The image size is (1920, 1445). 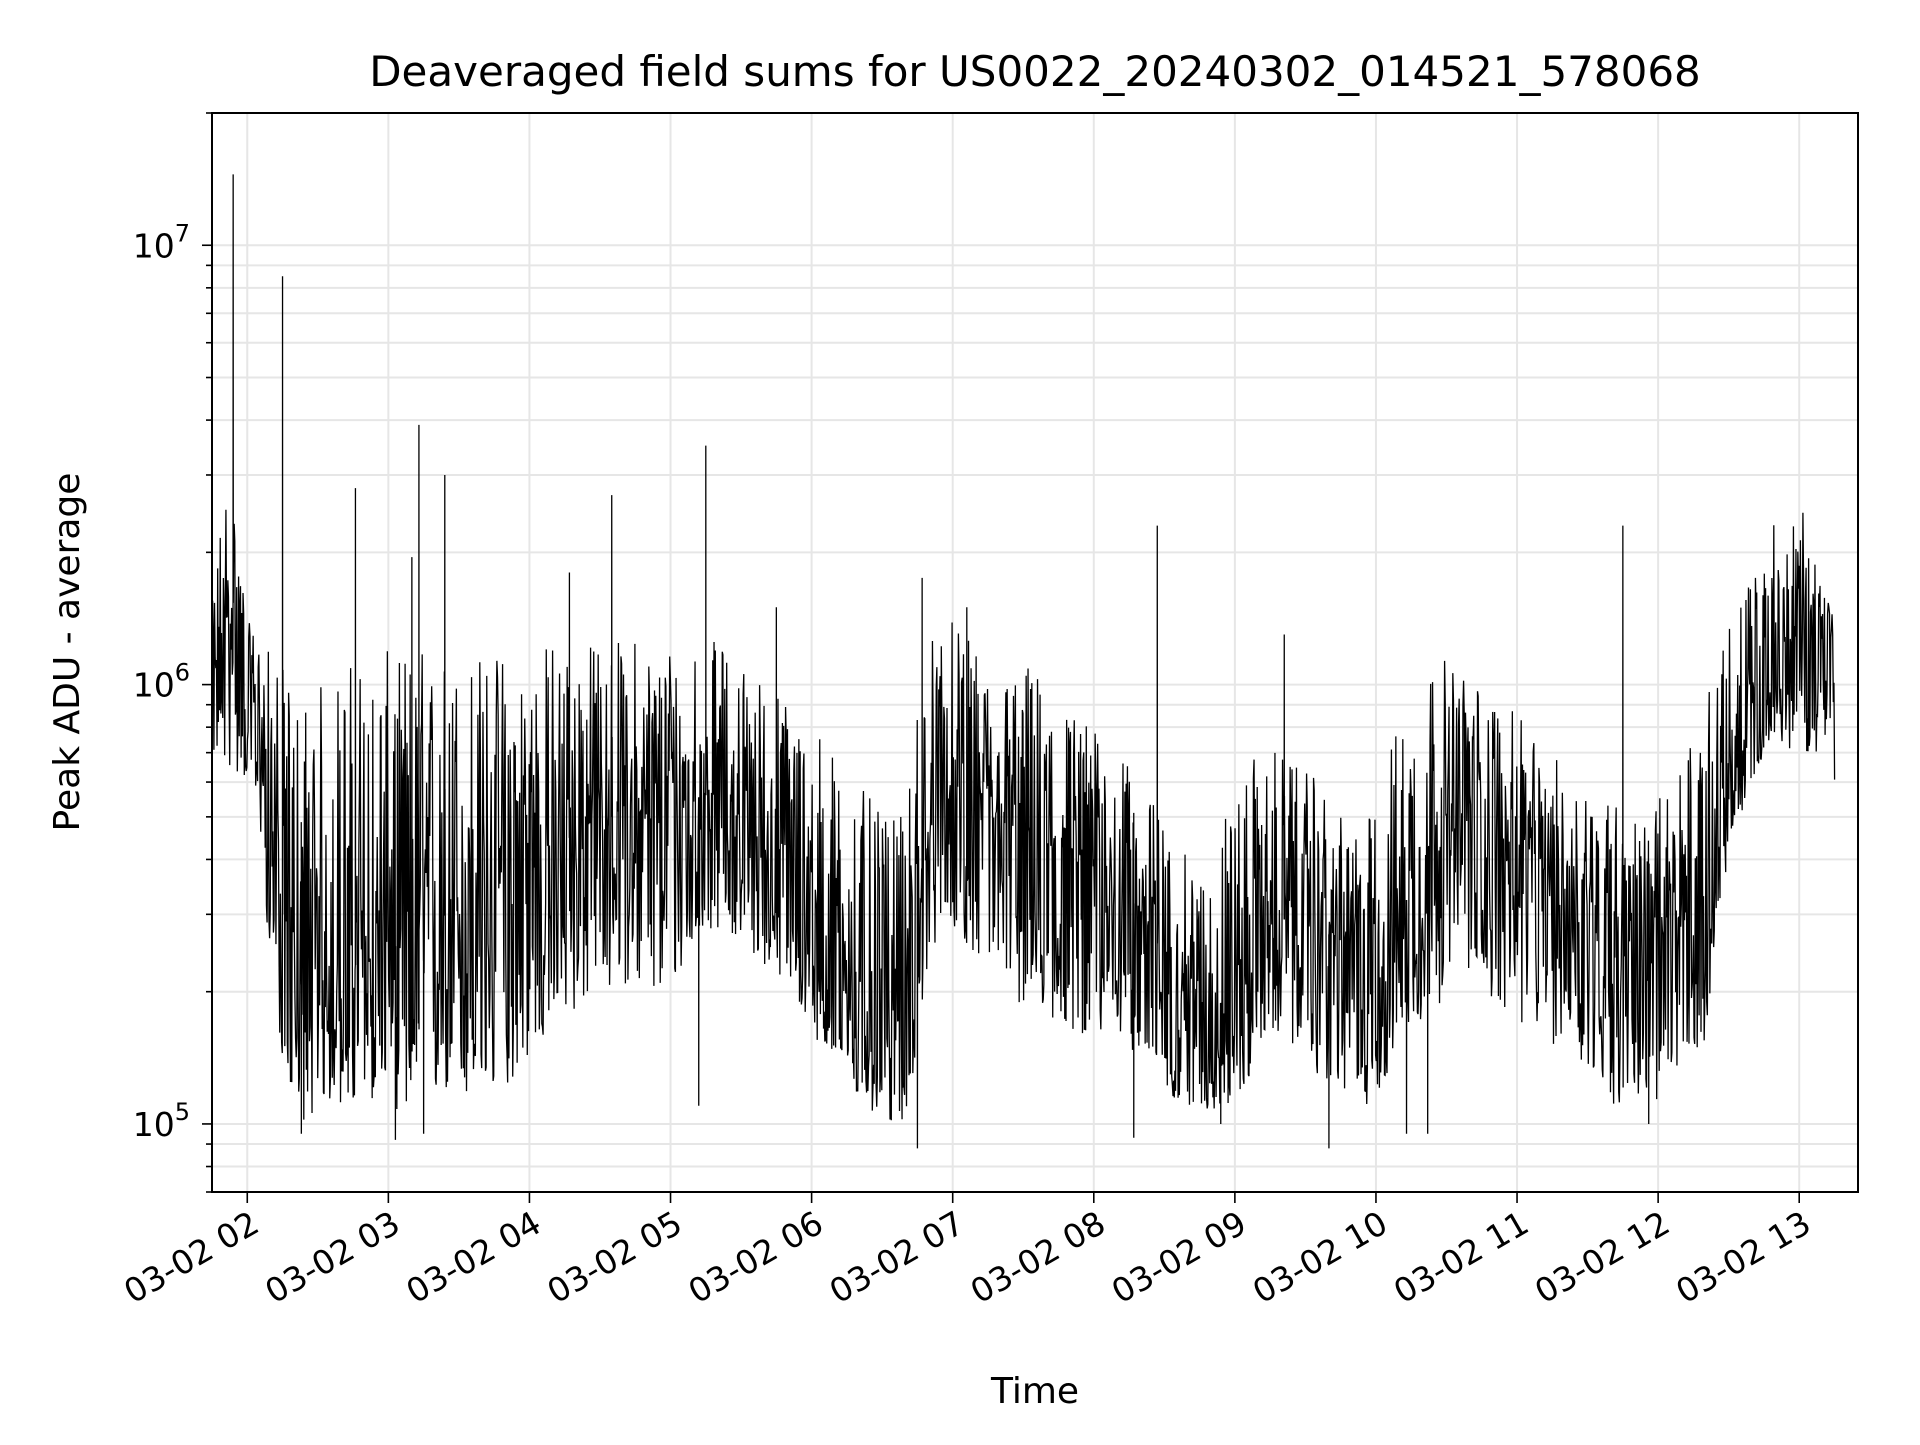 I want to click on y-axis-title: Peak ADU - average, so click(x=67, y=652).